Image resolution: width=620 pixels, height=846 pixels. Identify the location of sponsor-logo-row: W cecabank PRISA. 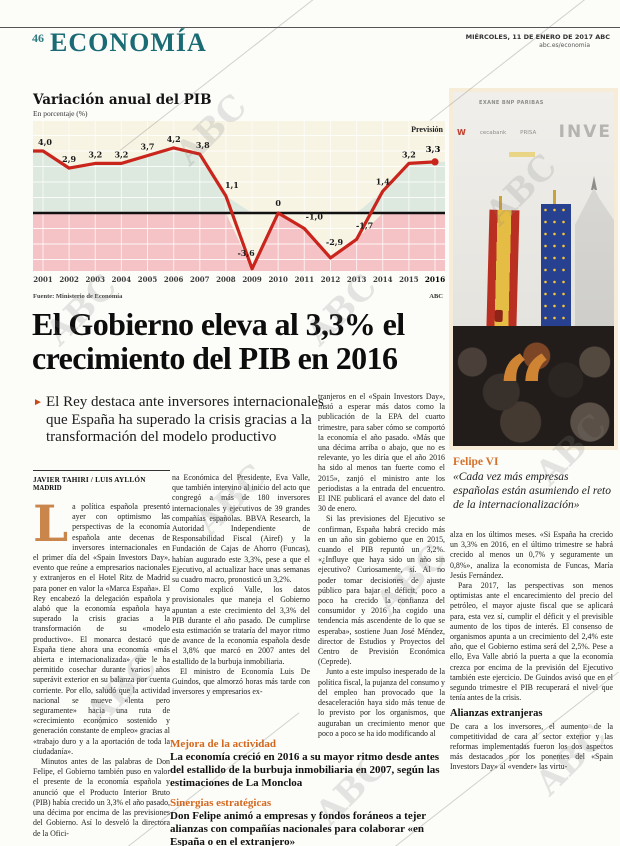
(532, 132).